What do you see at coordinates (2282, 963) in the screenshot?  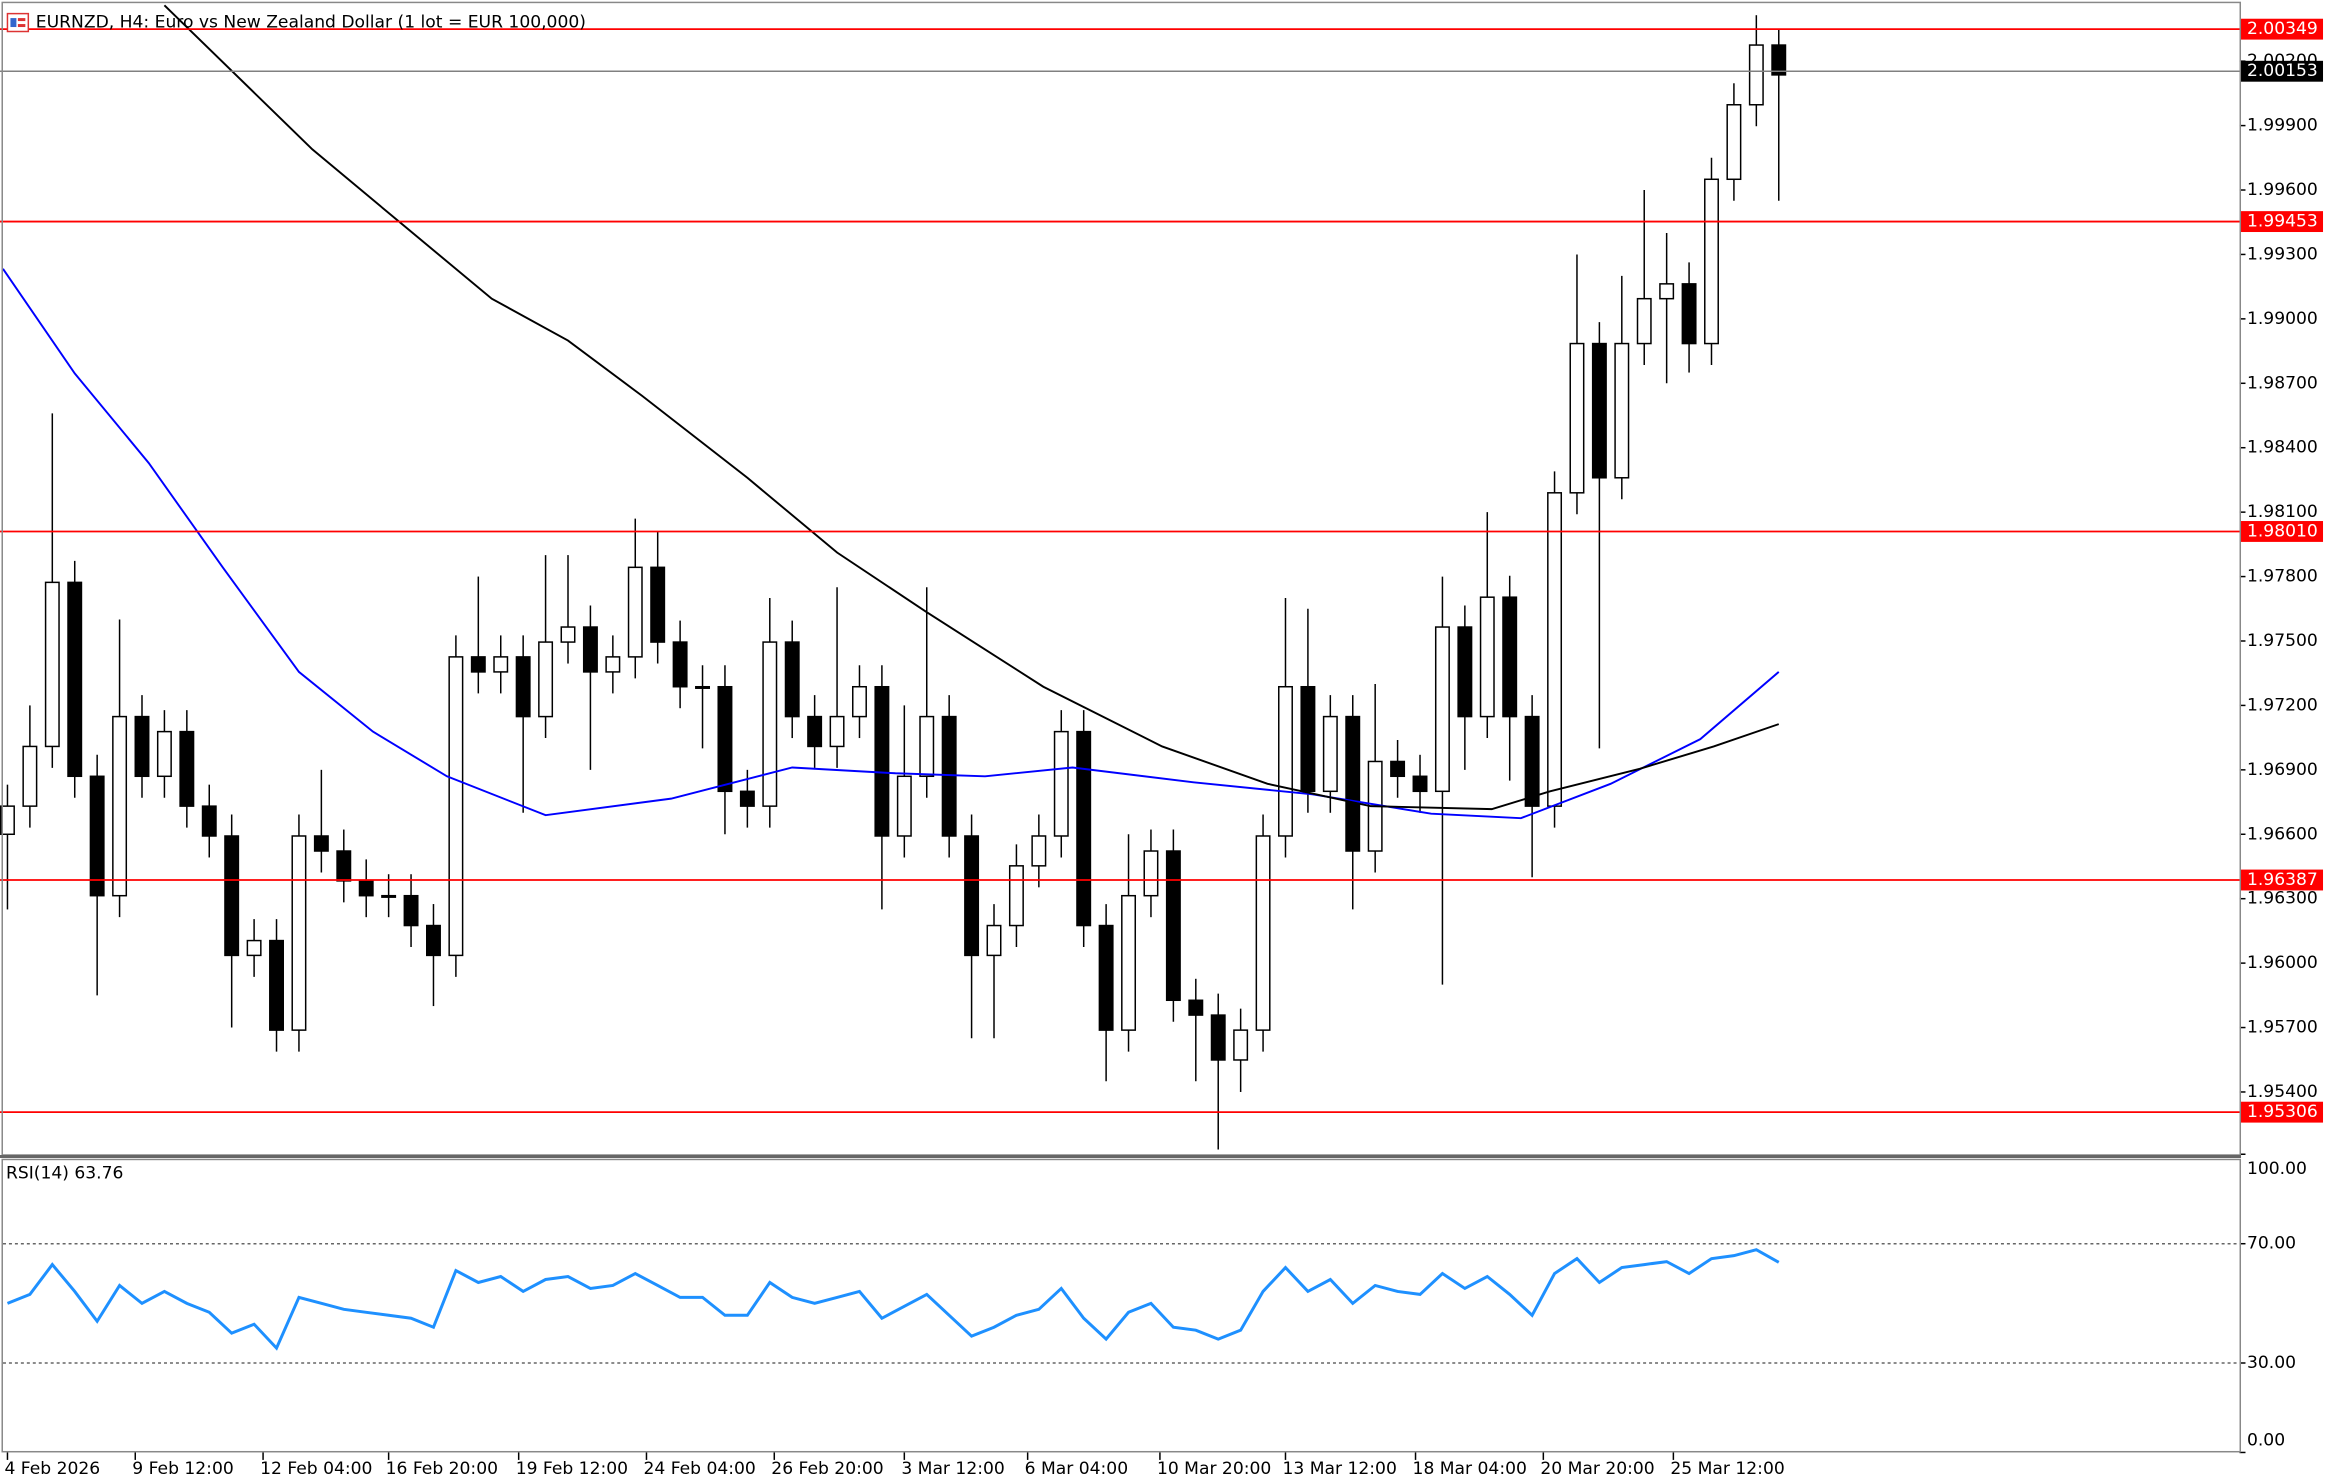 I see `y-tick-label: 1.96000` at bounding box center [2282, 963].